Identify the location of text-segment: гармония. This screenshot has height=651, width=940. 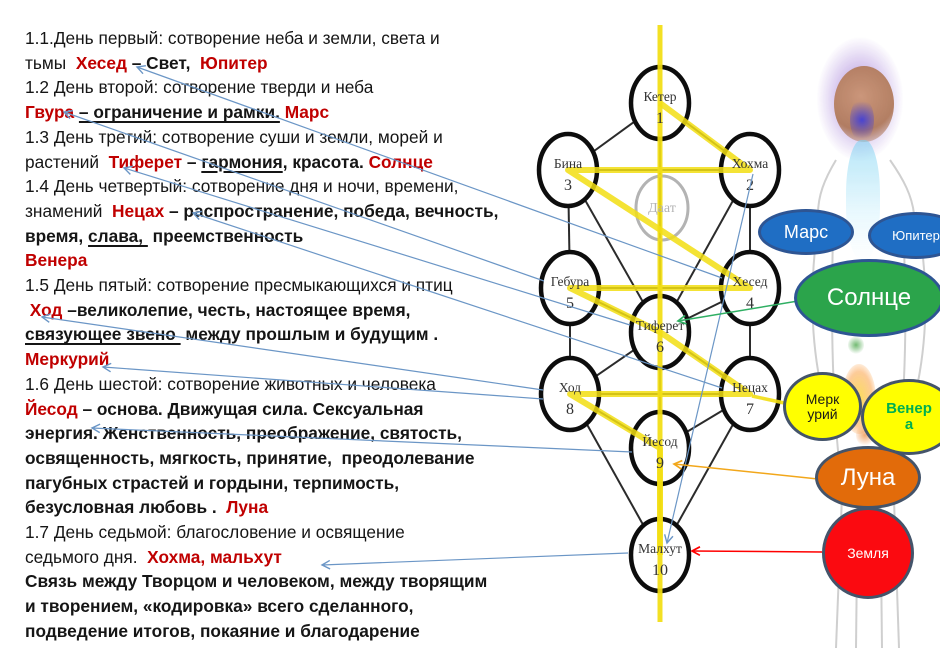
(242, 161).